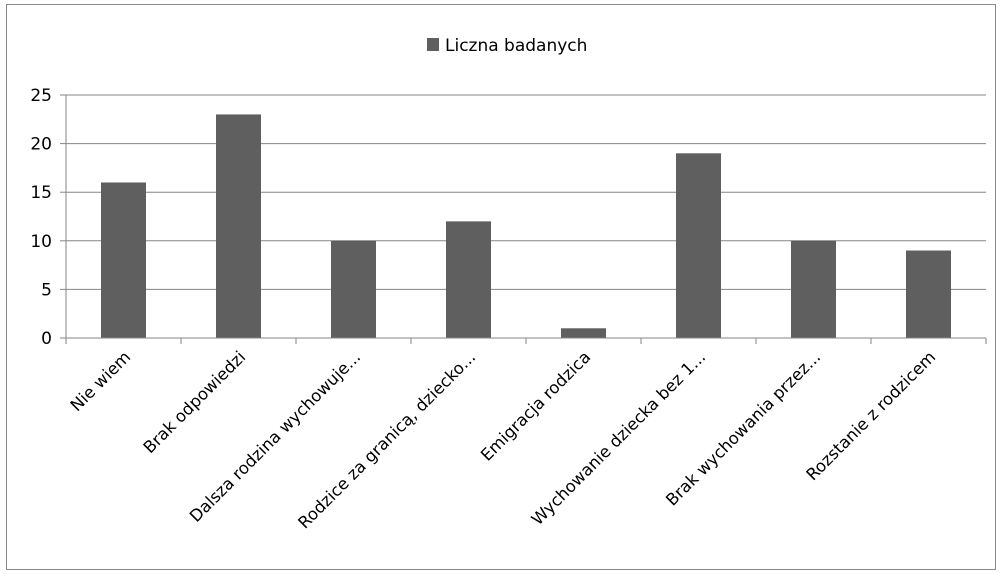 This screenshot has width=1004, height=574. What do you see at coordinates (195, 402) in the screenshot?
I see `x-tick-label: Brak odpowiedzi` at bounding box center [195, 402].